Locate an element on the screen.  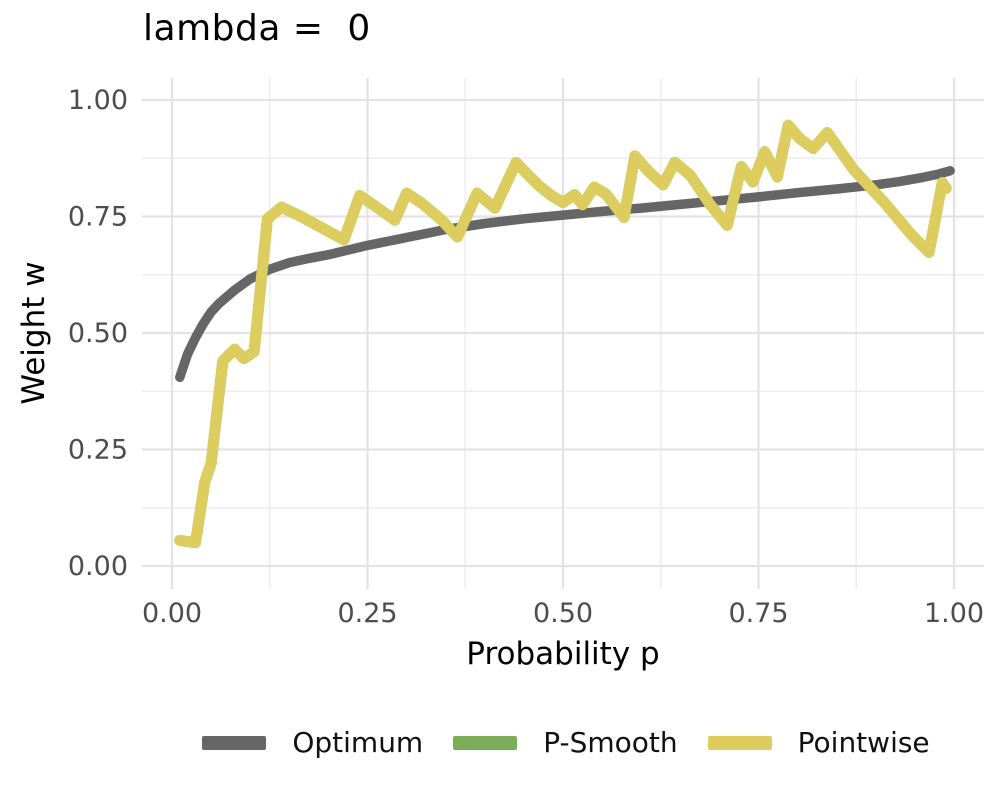
y-tick-label: 0.25 is located at coordinates (98, 450).